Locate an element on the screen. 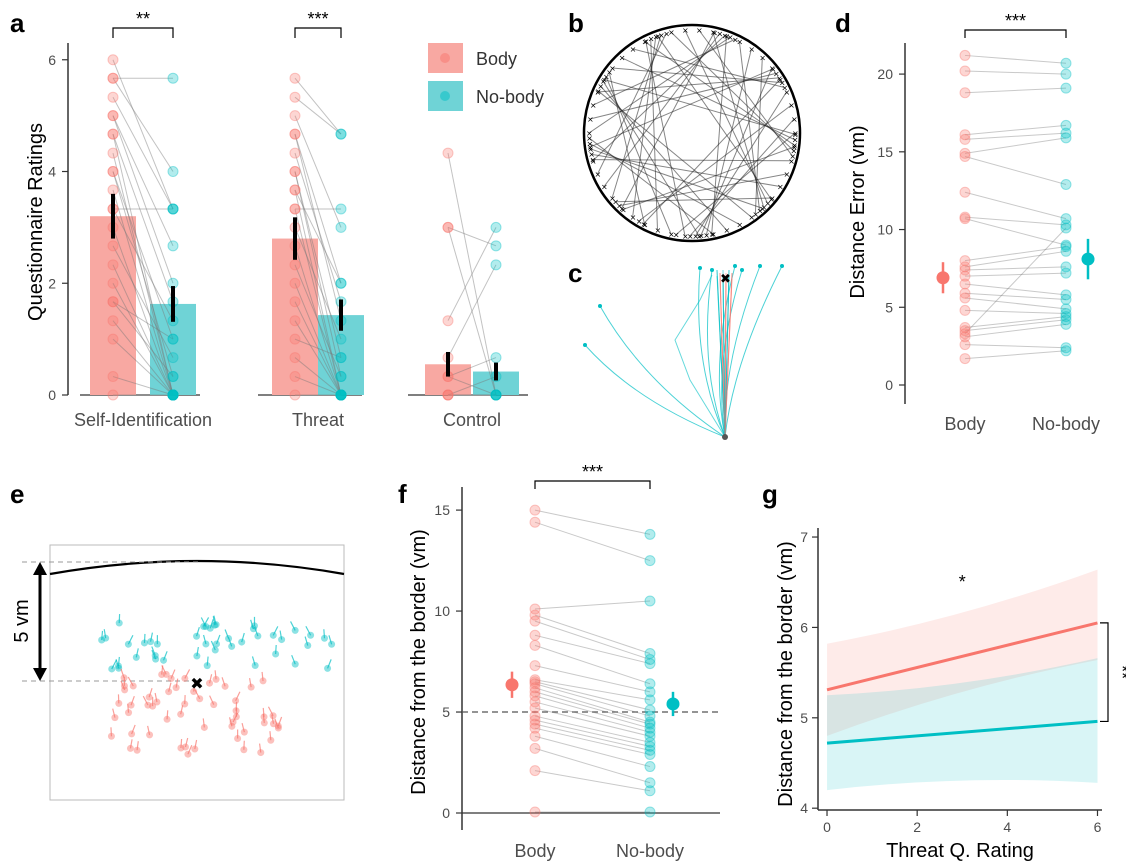 This screenshot has height=862, width=1126. legend-body-label: Body is located at coordinates (496, 59).